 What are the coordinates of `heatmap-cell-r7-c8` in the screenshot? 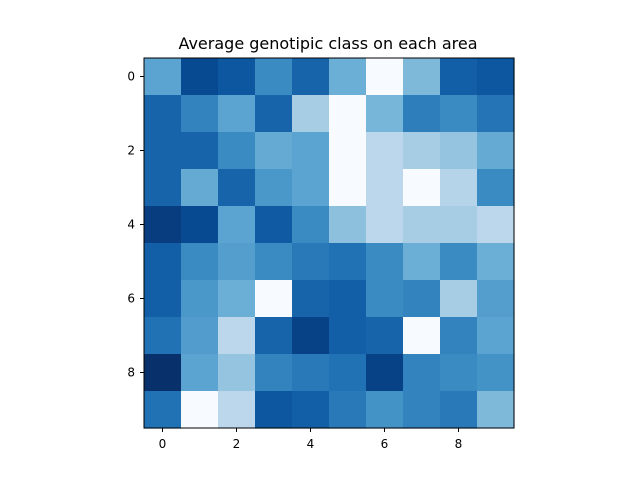 It's located at (459, 336).